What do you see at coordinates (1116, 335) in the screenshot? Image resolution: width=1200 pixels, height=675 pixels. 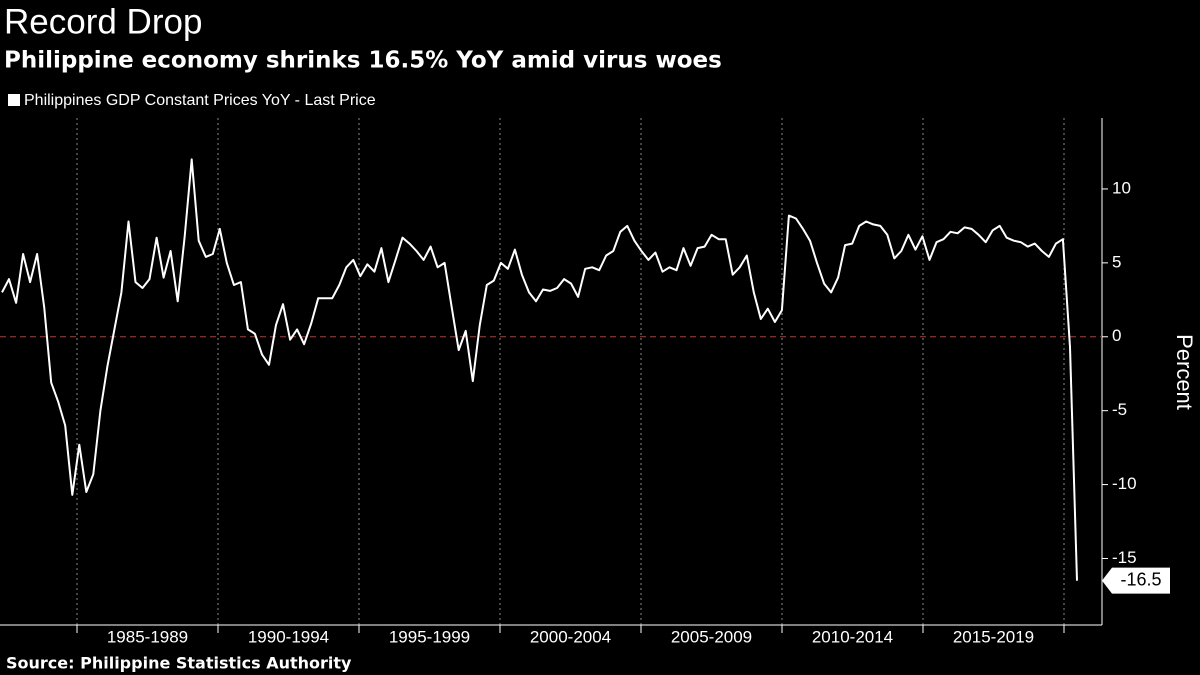 I see `y2-tick-label: 0` at bounding box center [1116, 335].